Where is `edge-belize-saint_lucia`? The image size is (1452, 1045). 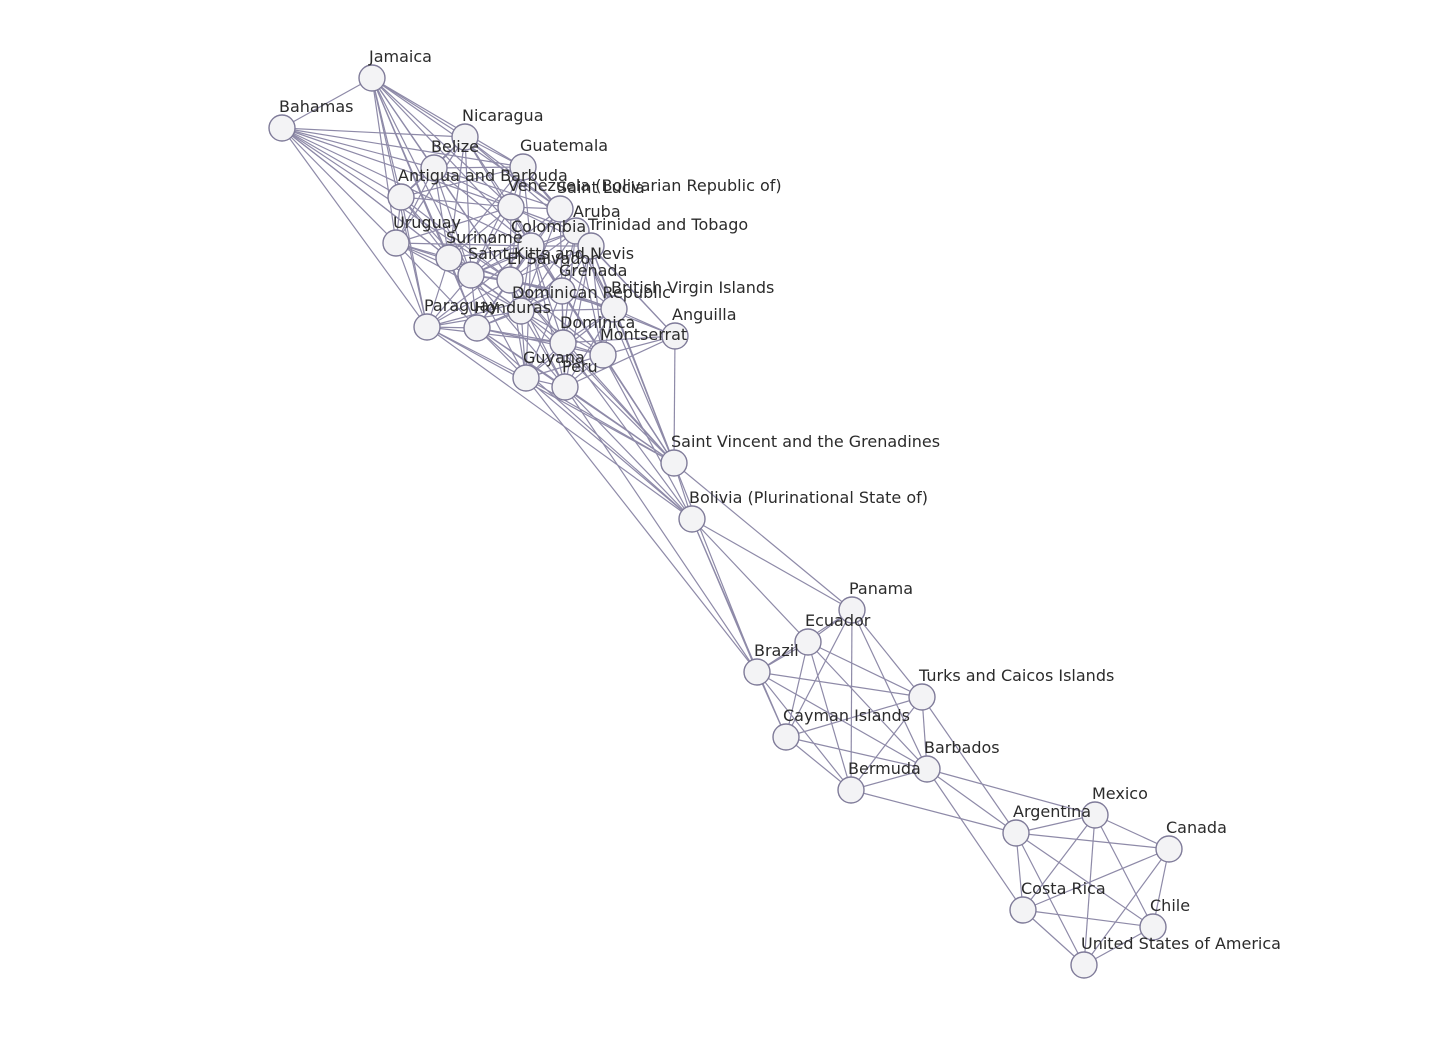 edge-belize-saint_lucia is located at coordinates (497, 188).